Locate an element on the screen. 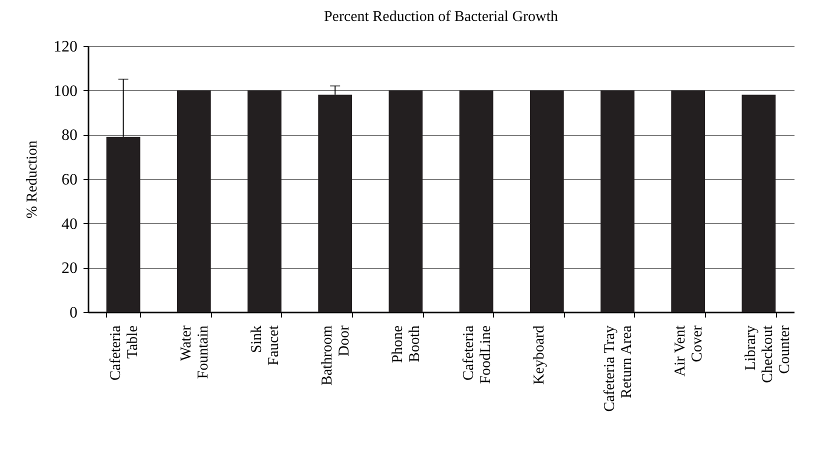 This screenshot has height=464, width=816. y-tick-label: 120 is located at coordinates (66, 47).